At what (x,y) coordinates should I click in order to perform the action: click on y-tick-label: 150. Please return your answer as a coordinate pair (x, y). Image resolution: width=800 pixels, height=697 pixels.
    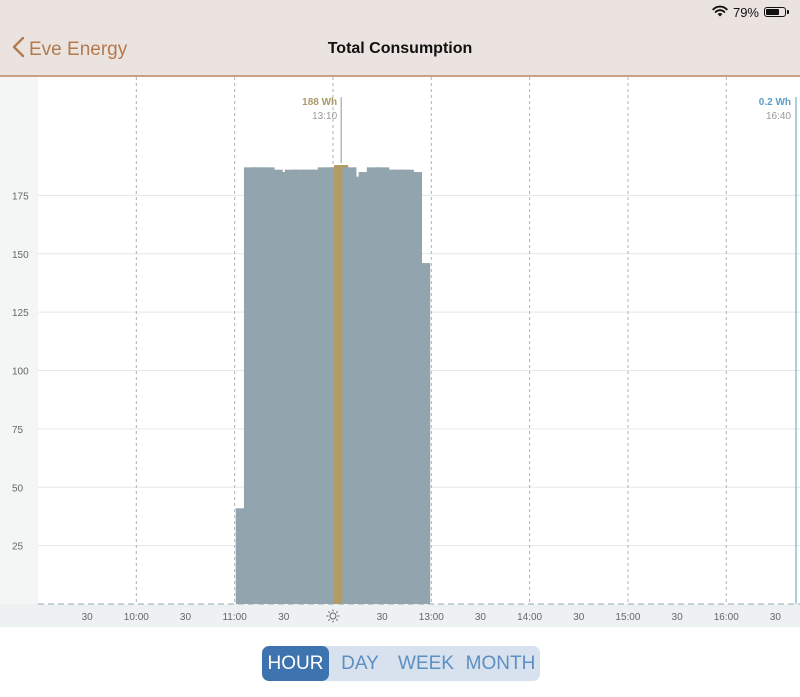
    Looking at the image, I should click on (20, 255).